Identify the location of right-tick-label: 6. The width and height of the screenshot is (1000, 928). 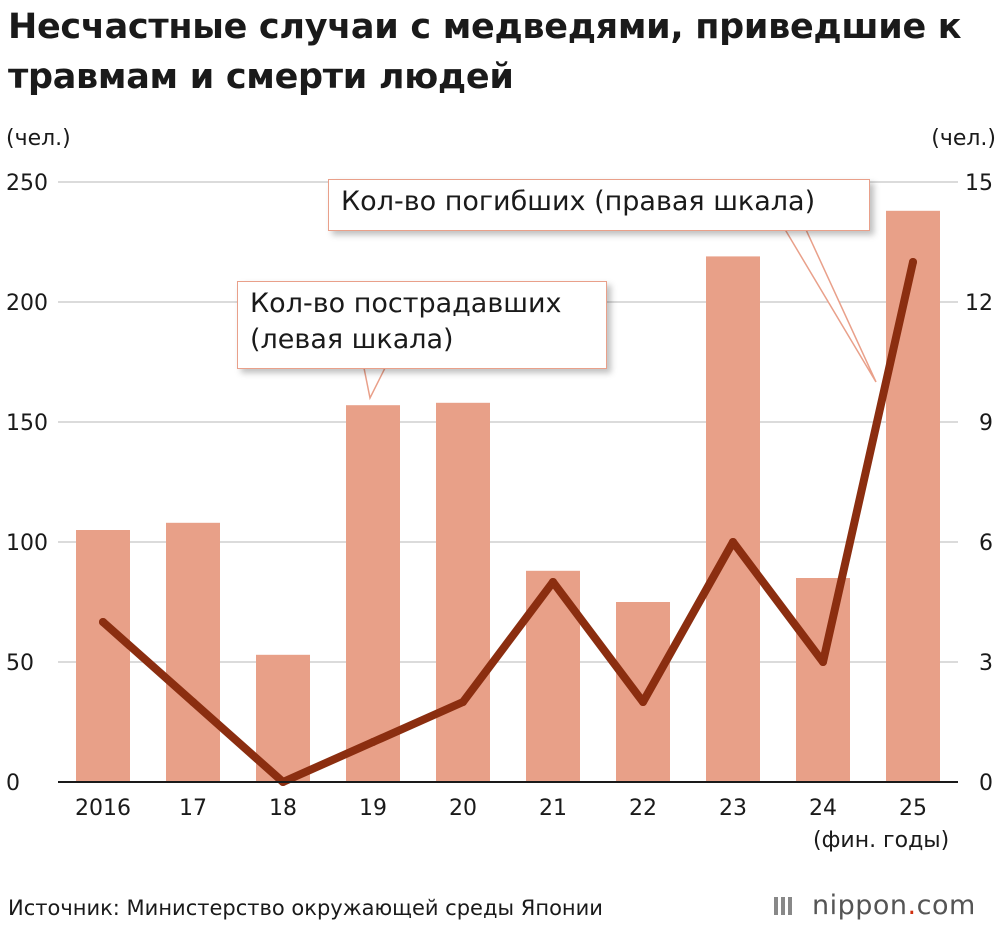
(986, 543).